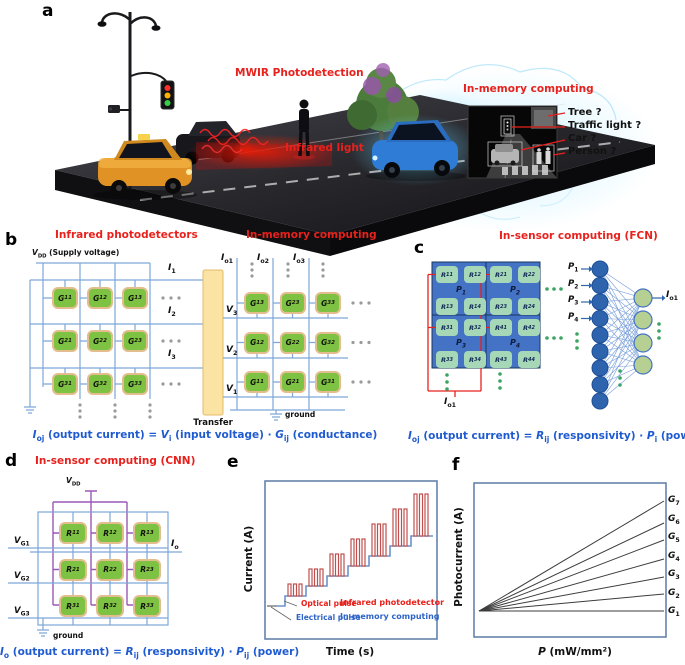 This screenshot has width=685, height=665. Describe the element at coordinates (674, 501) in the screenshot. I see `conductance-line-label: G7` at that location.